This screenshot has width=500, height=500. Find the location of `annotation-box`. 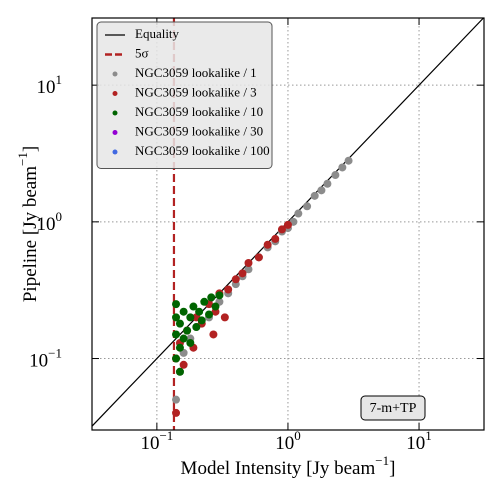

annotation-box is located at coordinates (393, 408).